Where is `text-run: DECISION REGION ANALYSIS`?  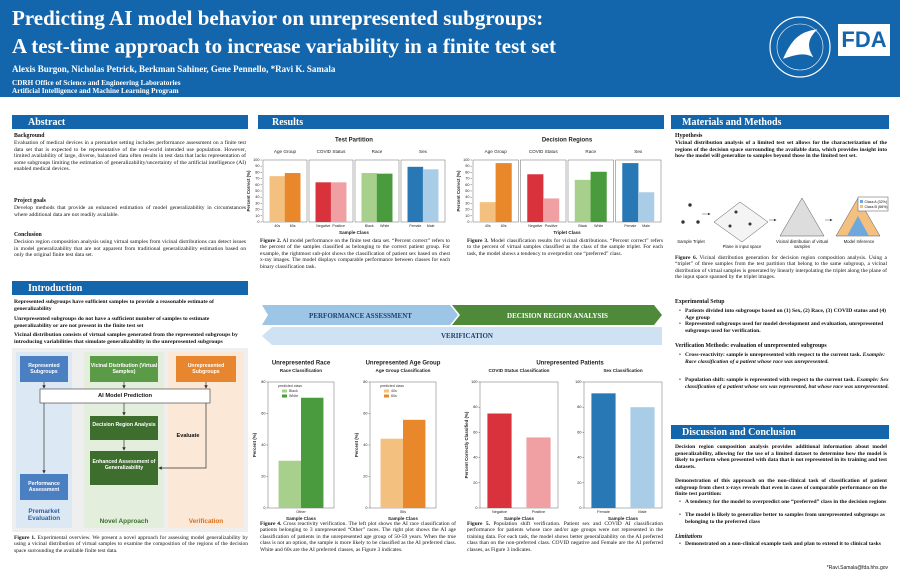 text-run: DECISION REGION ANALYSIS is located at coordinates (557, 315).